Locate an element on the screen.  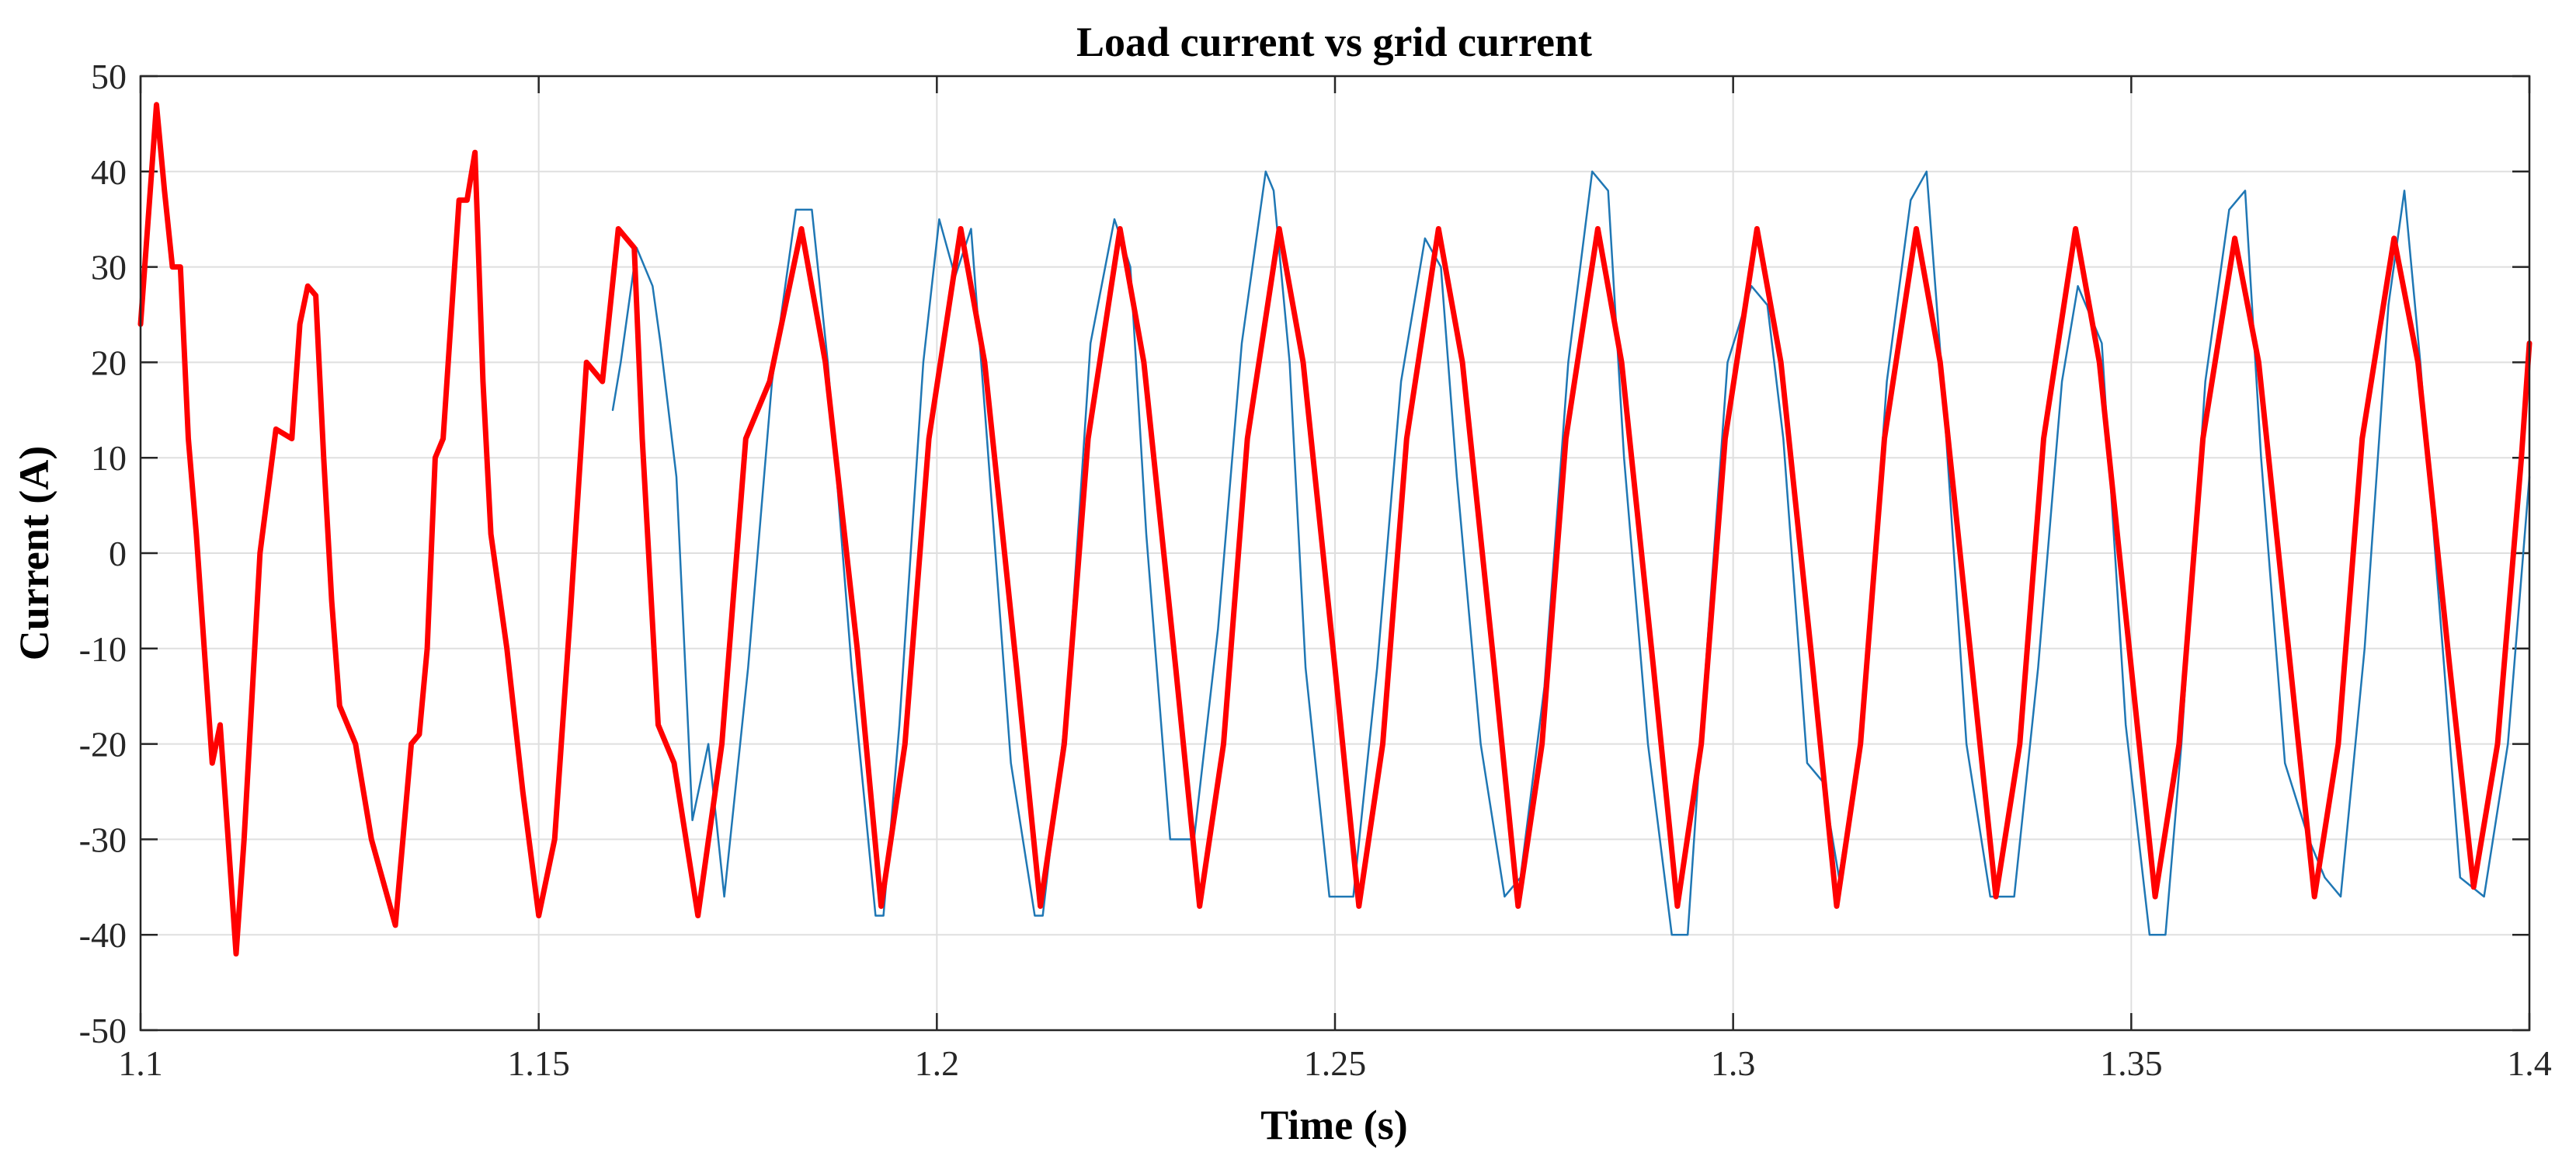
y-tick-label: 40 is located at coordinates (109, 172).